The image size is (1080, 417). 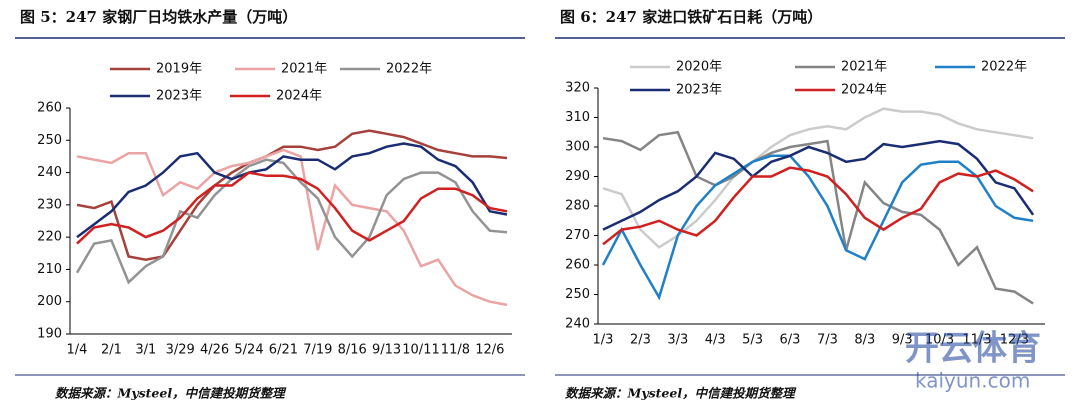 What do you see at coordinates (577, 147) in the screenshot?
I see `y-tick-label: 300` at bounding box center [577, 147].